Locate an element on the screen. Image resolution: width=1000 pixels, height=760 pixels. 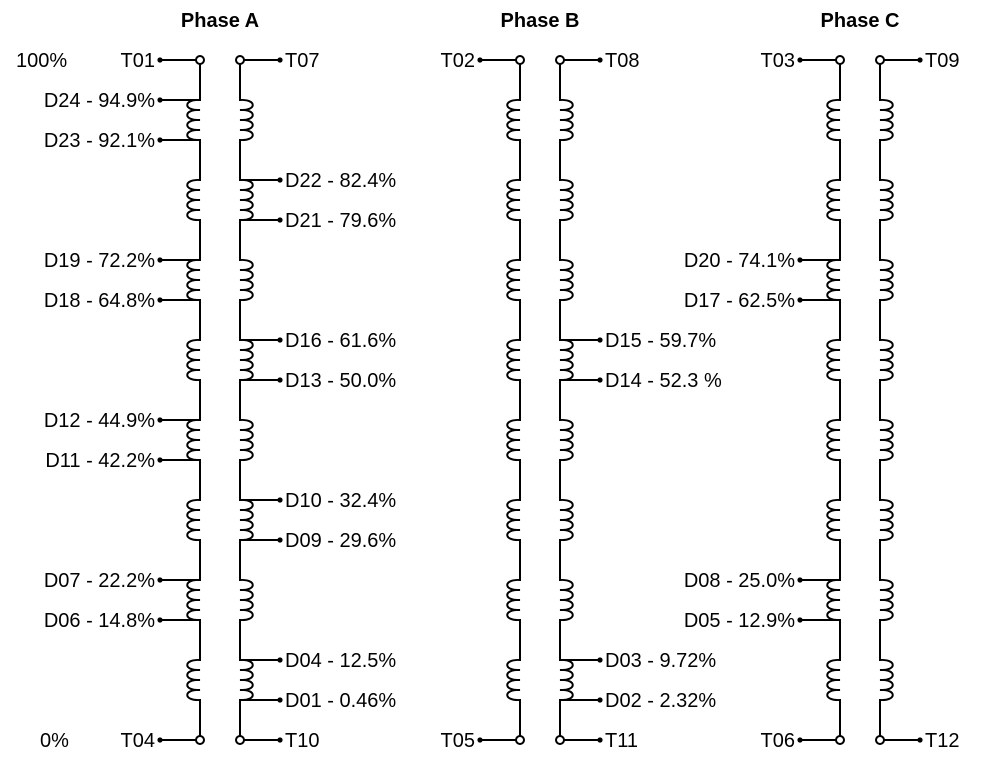
phase-a-top-left-terminal: T01 is located at coordinates (138, 61).